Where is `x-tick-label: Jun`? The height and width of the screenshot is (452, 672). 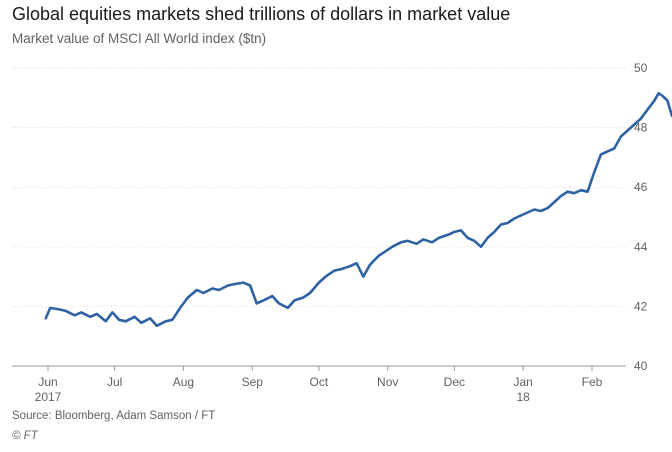
x-tick-label: Jun is located at coordinates (47, 382).